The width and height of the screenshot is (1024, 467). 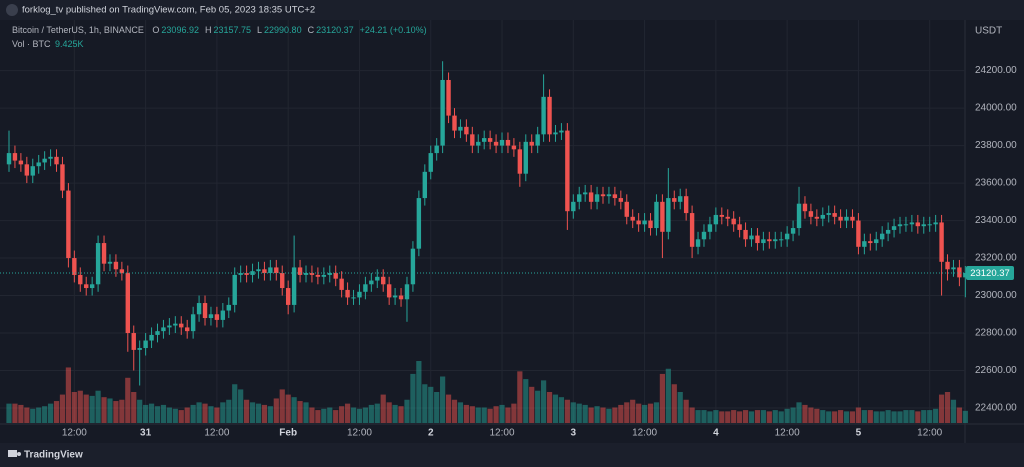 I want to click on x-tick-label: Feb, so click(x=288, y=433).